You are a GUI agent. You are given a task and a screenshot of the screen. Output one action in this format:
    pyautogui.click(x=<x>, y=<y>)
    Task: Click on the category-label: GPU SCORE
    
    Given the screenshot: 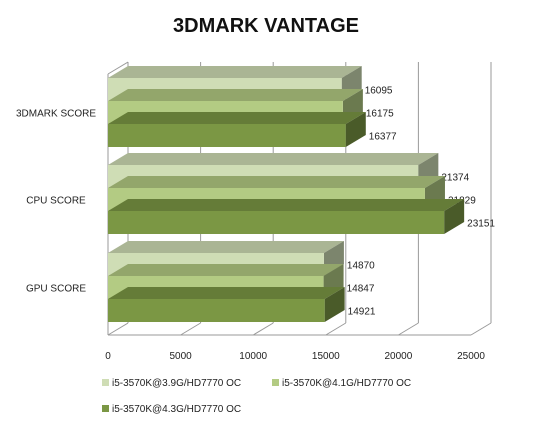 What is the action you would take?
    pyautogui.click(x=56, y=289)
    